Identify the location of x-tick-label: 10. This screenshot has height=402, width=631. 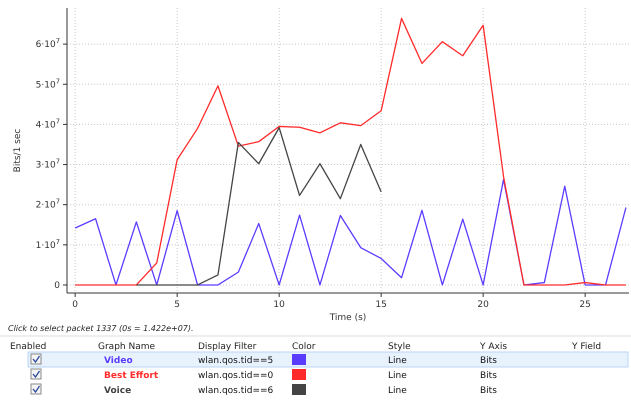
(279, 305).